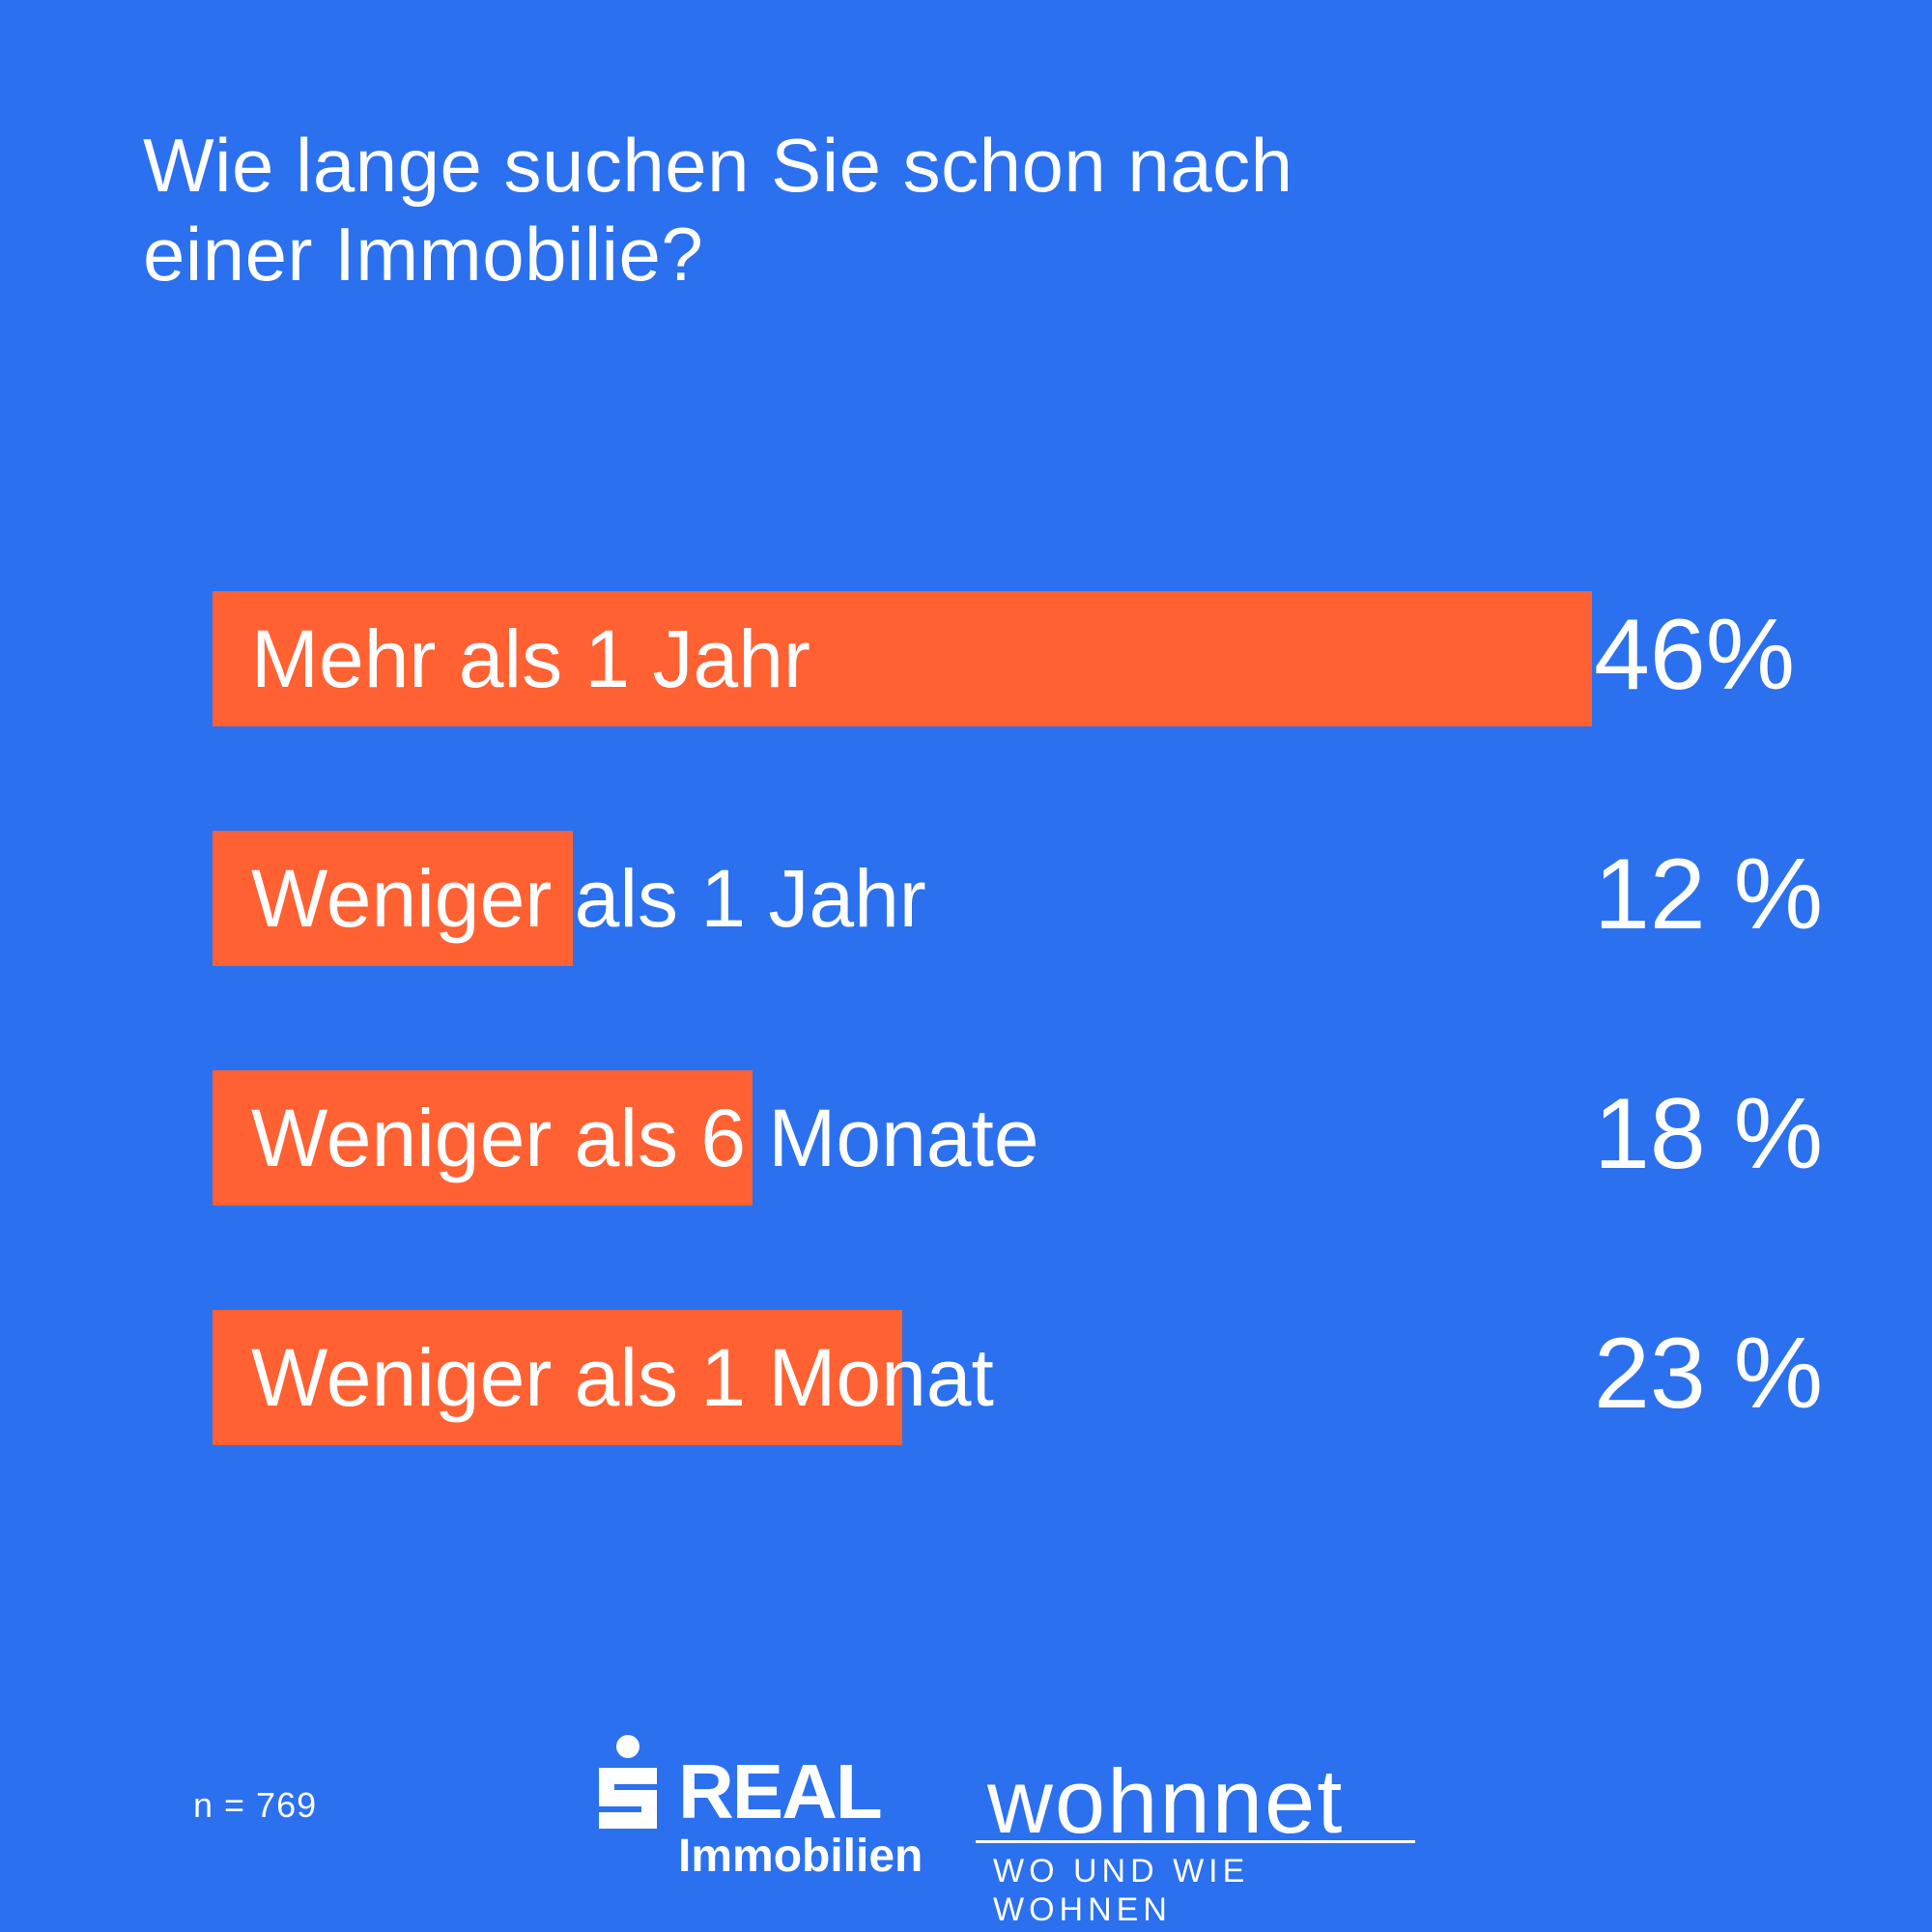  What do you see at coordinates (718, 165) in the screenshot?
I see `chart-title-line-1: Wie lange suchen Sie schon nach` at bounding box center [718, 165].